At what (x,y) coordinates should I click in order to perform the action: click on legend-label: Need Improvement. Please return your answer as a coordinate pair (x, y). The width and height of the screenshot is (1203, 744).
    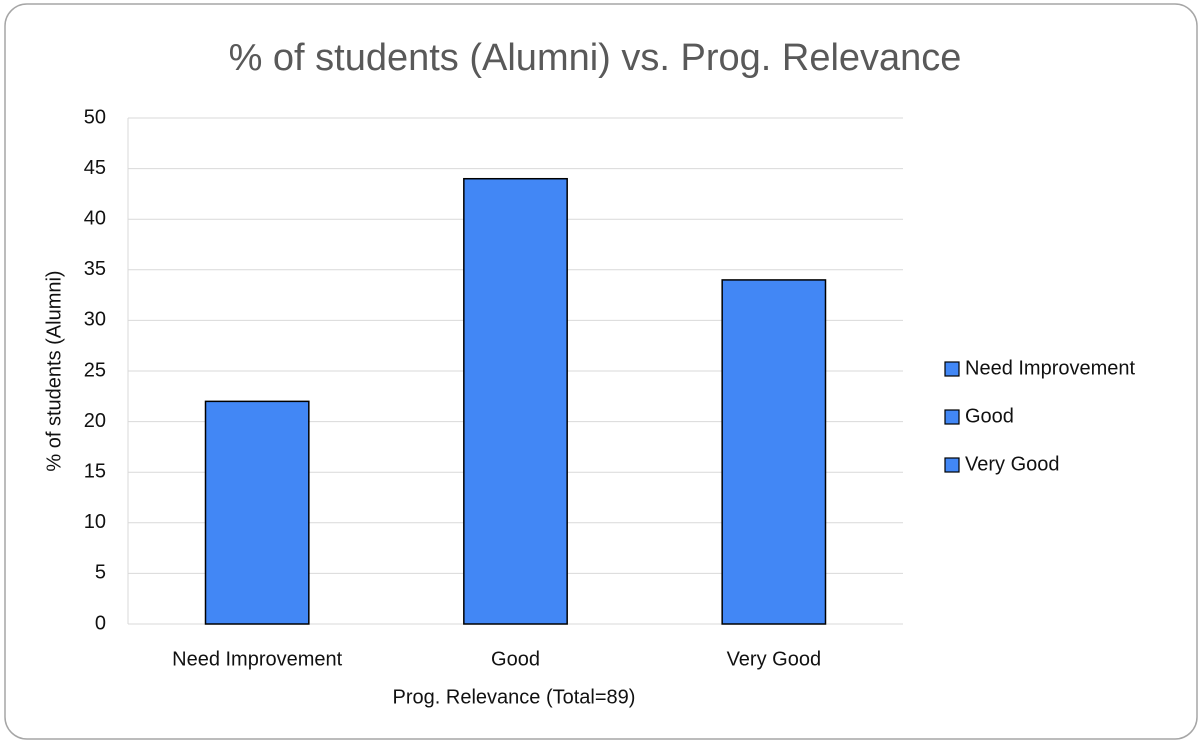
    Looking at the image, I should click on (1050, 368).